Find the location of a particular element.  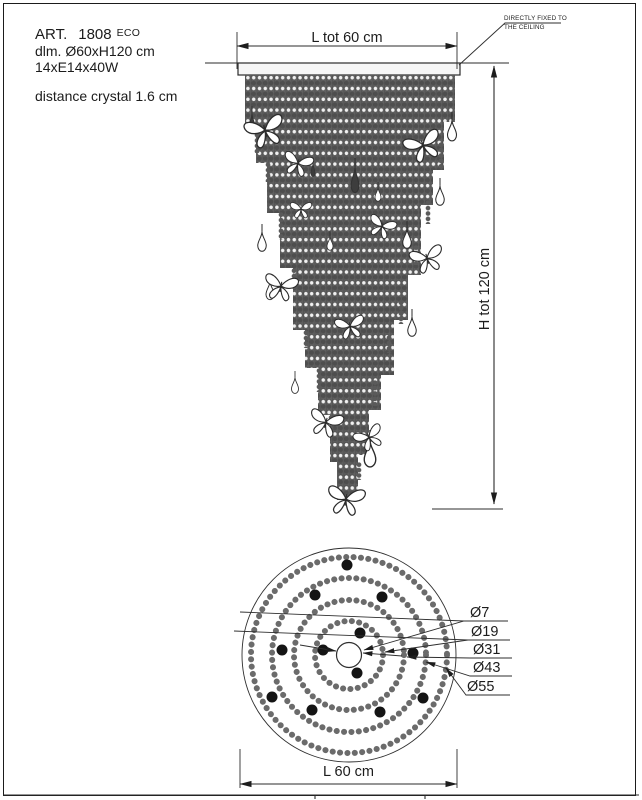

article-line: ART. 1808 ECO is located at coordinates (106, 34).